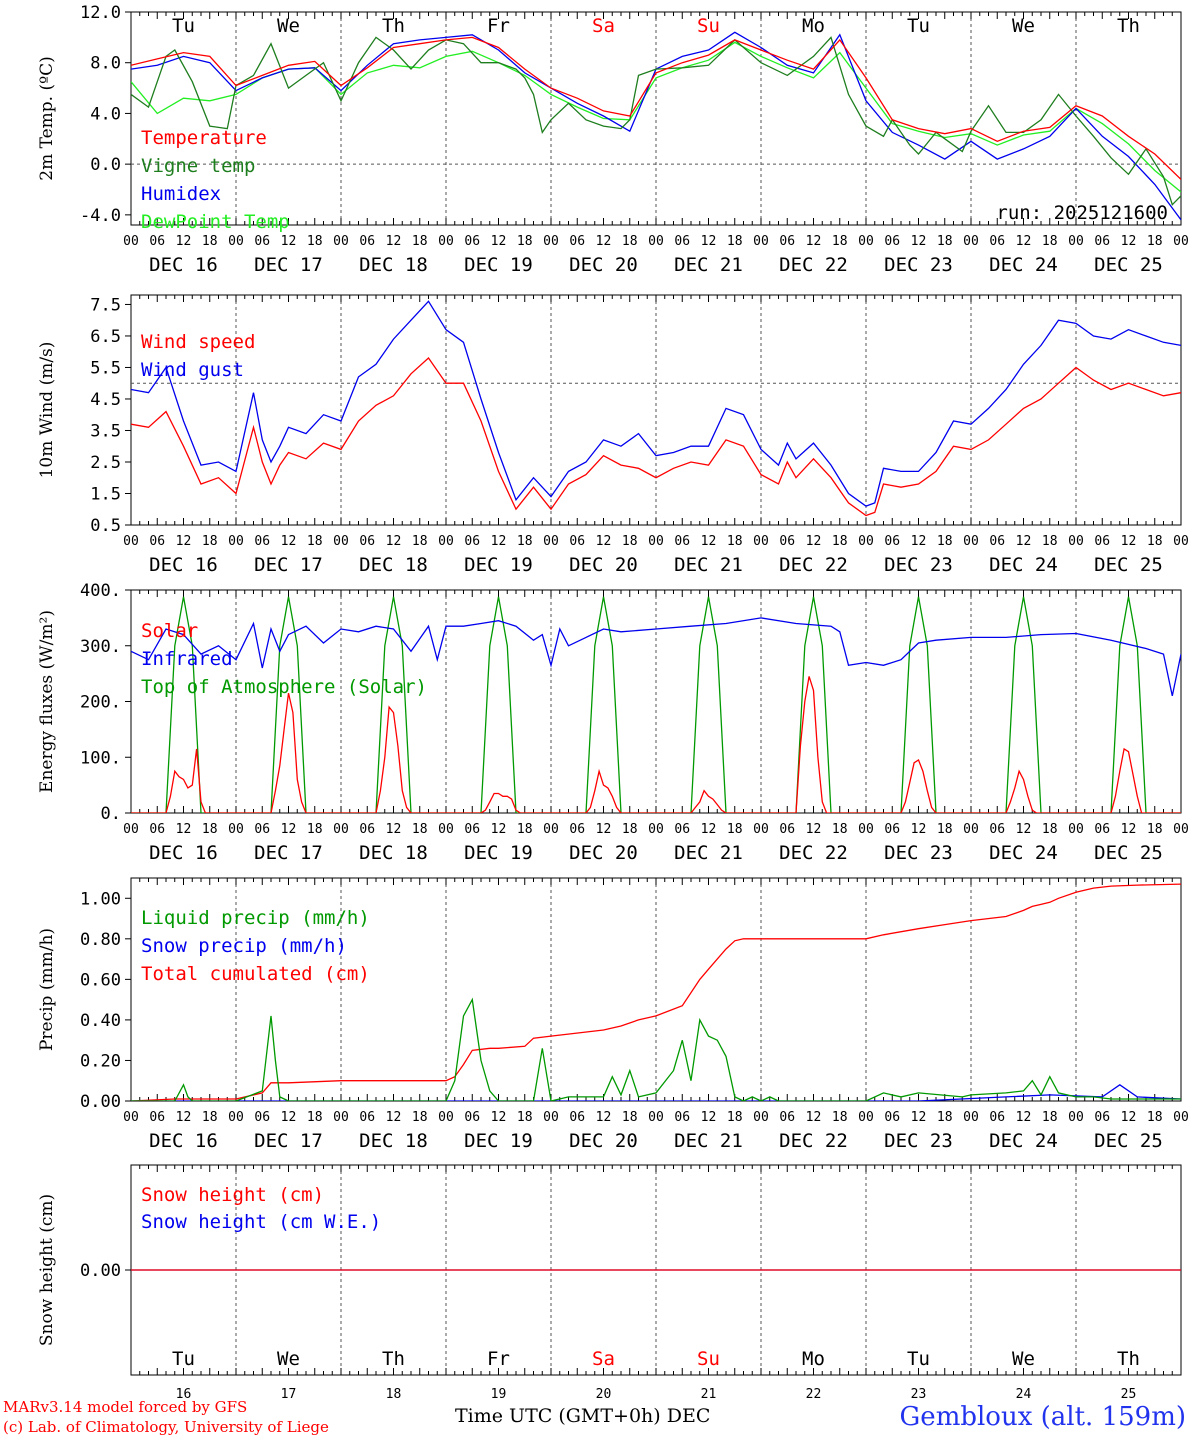 This screenshot has height=1440, width=1194. What do you see at coordinates (919, 1394) in the screenshot?
I see `bottom-day-number: 23` at bounding box center [919, 1394].